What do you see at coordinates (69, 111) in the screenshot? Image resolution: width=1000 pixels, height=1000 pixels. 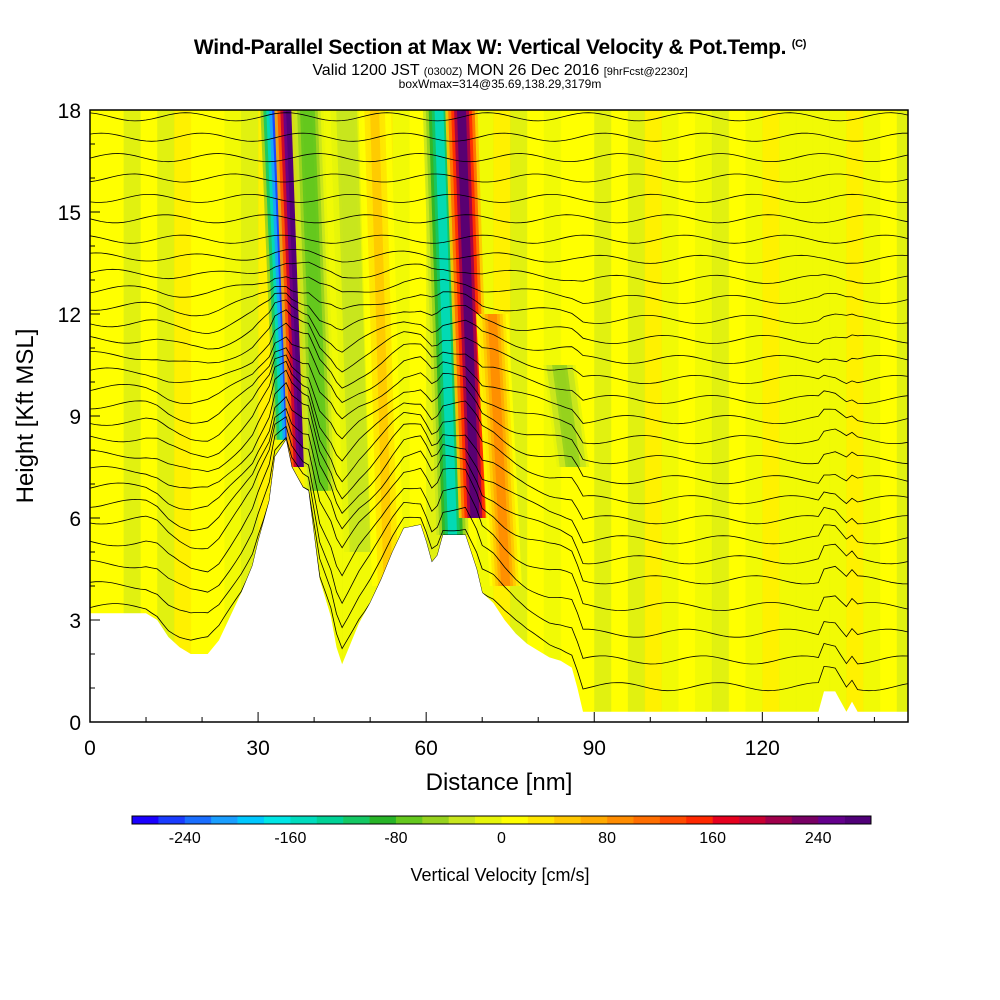 I see `y-tick-label: 18` at bounding box center [69, 111].